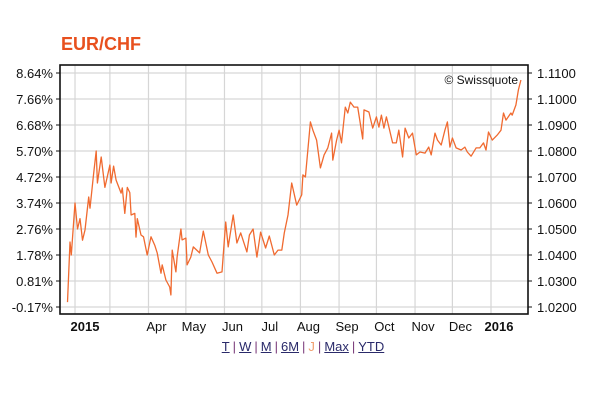 The height and width of the screenshot is (402, 606). Describe the element at coordinates (156, 326) in the screenshot. I see `x-tick-label: Apr` at that location.